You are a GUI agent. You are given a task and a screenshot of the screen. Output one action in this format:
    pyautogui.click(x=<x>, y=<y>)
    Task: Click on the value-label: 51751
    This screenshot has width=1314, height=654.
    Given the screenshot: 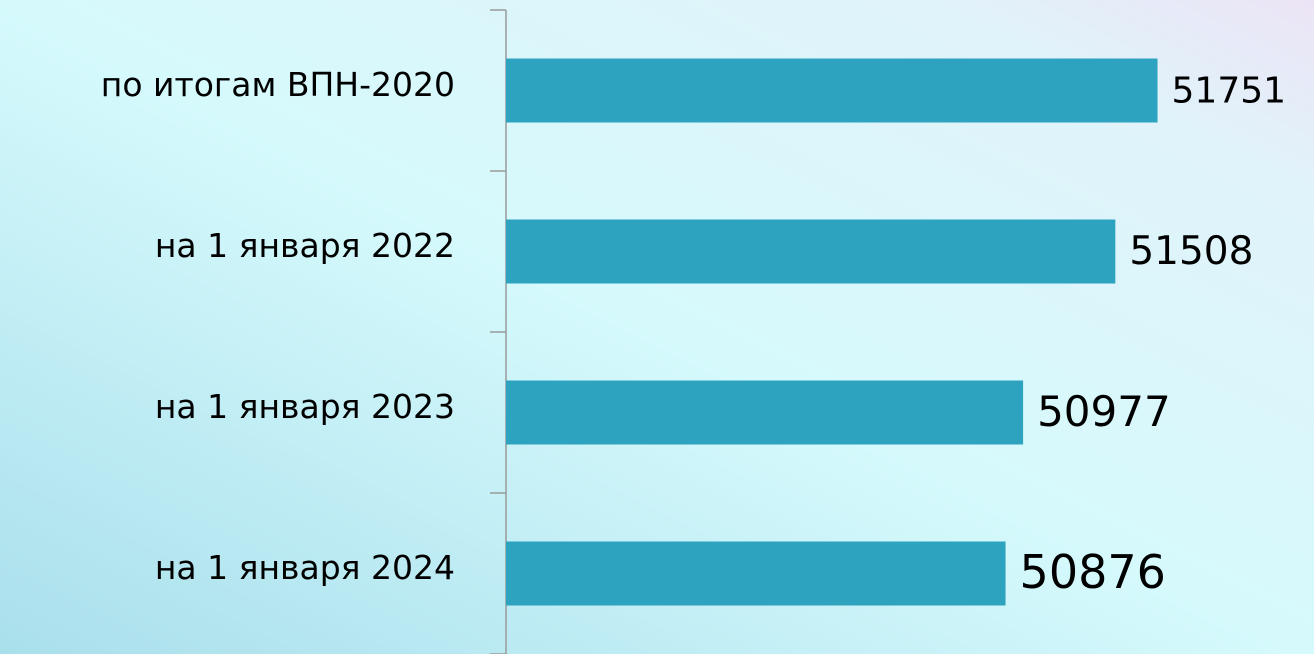 What is the action you would take?
    pyautogui.click(x=1229, y=91)
    